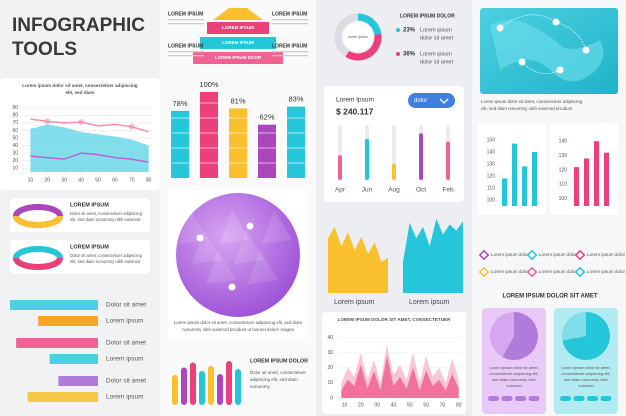 The height and width of the screenshot is (416, 626). Describe the element at coordinates (79, 92) in the screenshot. I see `label: elit, sed diam` at that location.